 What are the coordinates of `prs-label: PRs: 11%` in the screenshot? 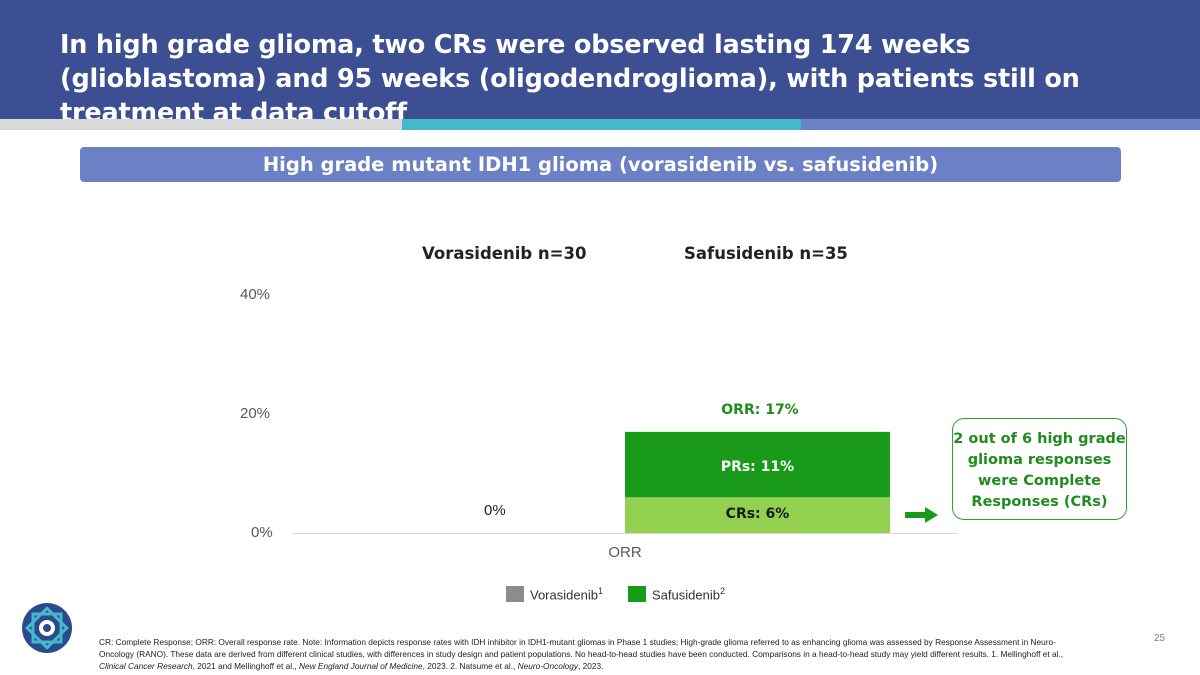 It's located at (757, 467).